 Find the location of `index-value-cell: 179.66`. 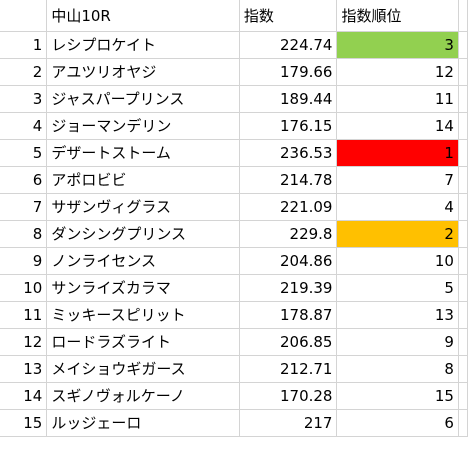

index-value-cell: 179.66 is located at coordinates (288, 72).